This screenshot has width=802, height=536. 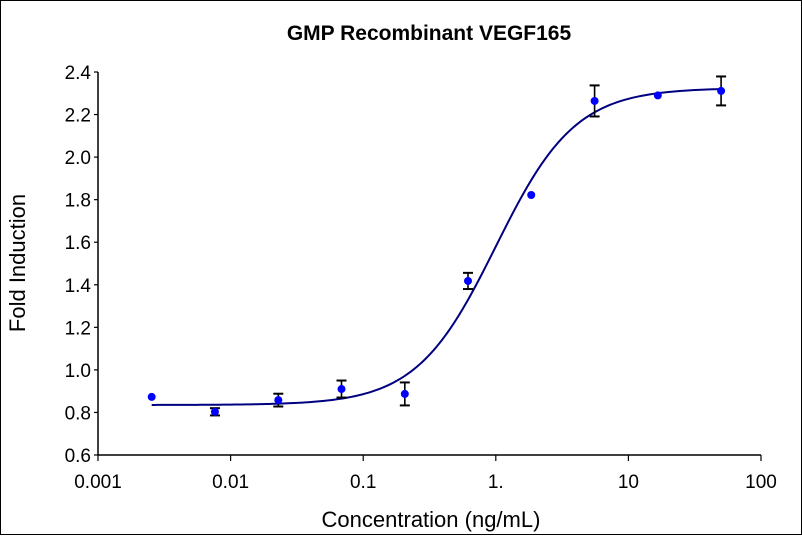 I want to click on x-tick-label: 100, so click(x=761, y=482).